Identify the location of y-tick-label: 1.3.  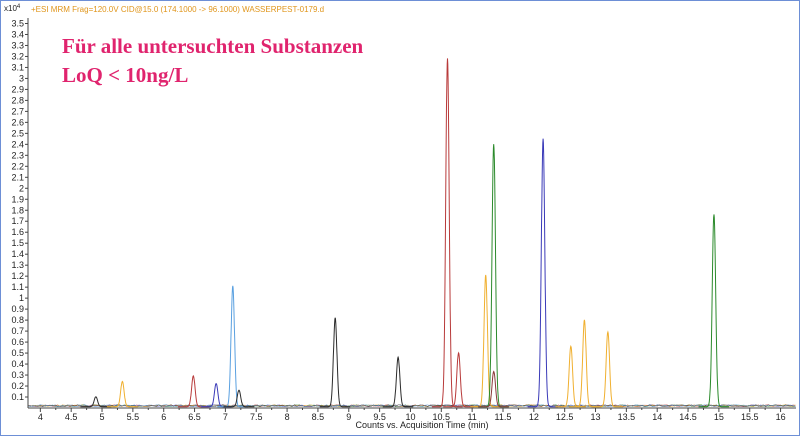
(17, 265).